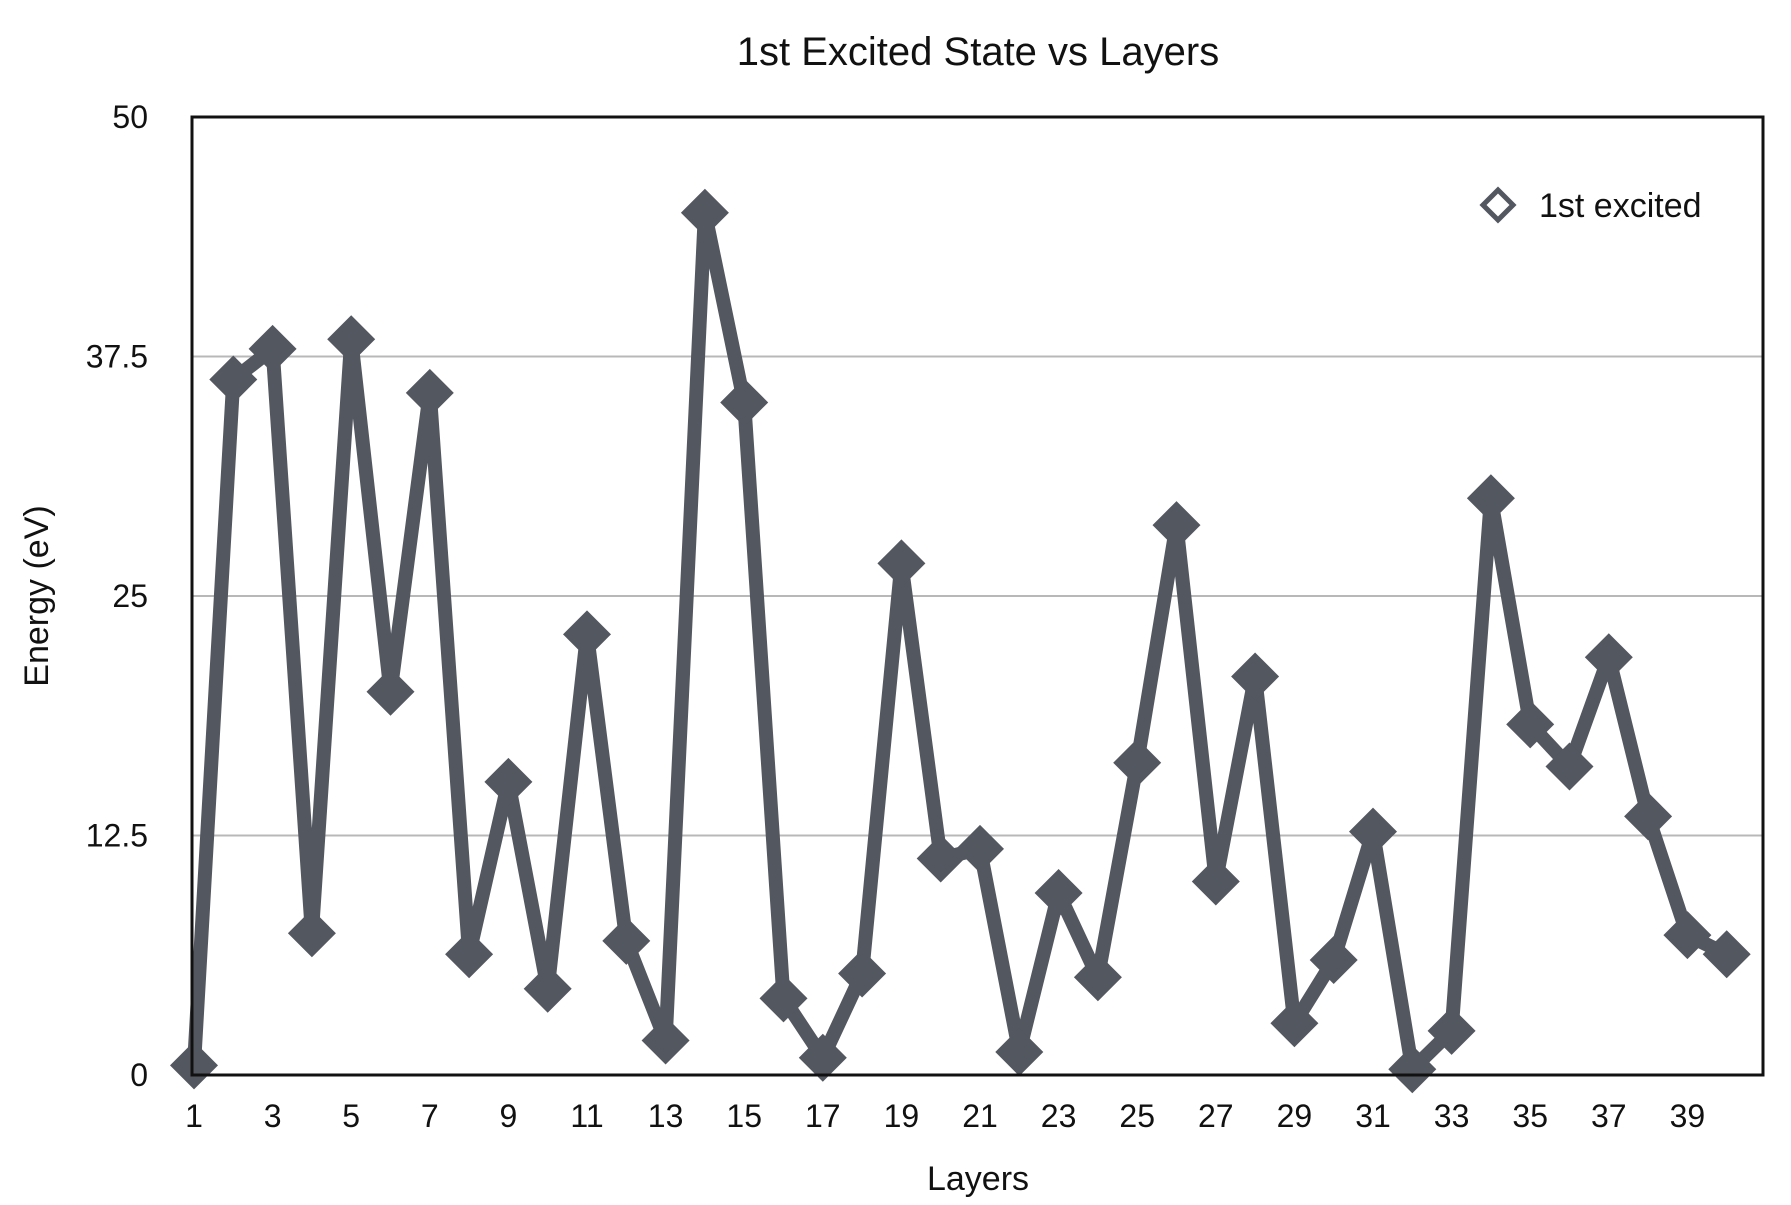 This screenshot has width=1791, height=1205. What do you see at coordinates (130, 117) in the screenshot?
I see `y-tick-label: 50` at bounding box center [130, 117].